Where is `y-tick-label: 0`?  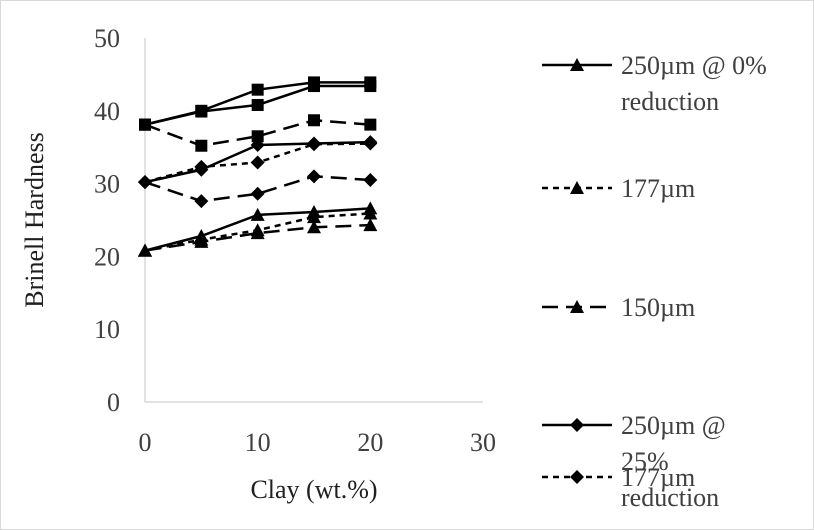
y-tick-label: 0 is located at coordinates (113, 402).